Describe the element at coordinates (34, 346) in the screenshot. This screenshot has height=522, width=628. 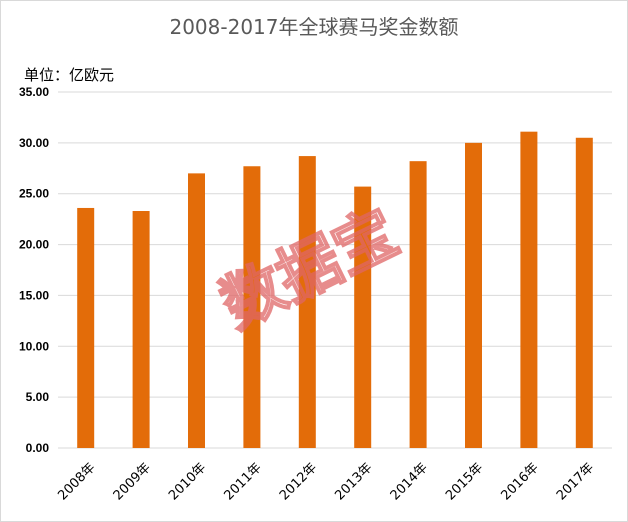
I see `y-tick-label: 10.00` at that location.